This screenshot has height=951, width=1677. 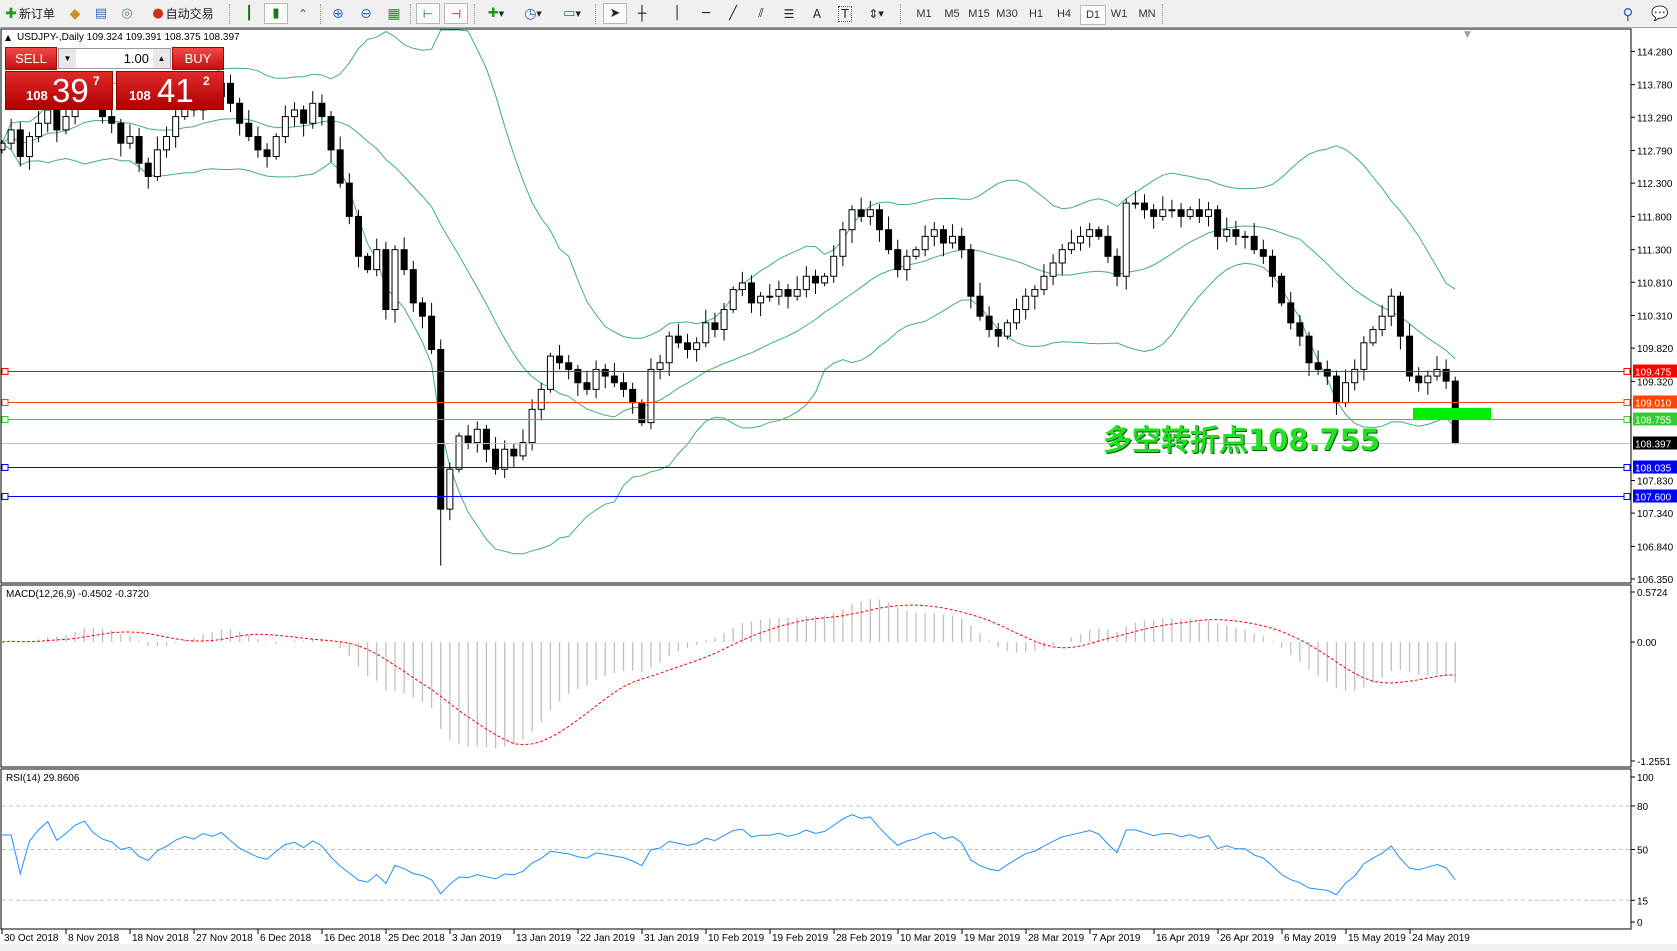 What do you see at coordinates (1147, 14) in the screenshot?
I see `timeframe-mn: MN` at bounding box center [1147, 14].